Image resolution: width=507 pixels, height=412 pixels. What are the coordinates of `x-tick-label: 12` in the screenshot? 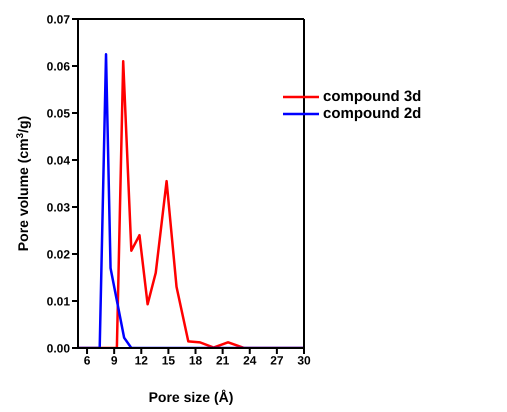 It's located at (141, 361).